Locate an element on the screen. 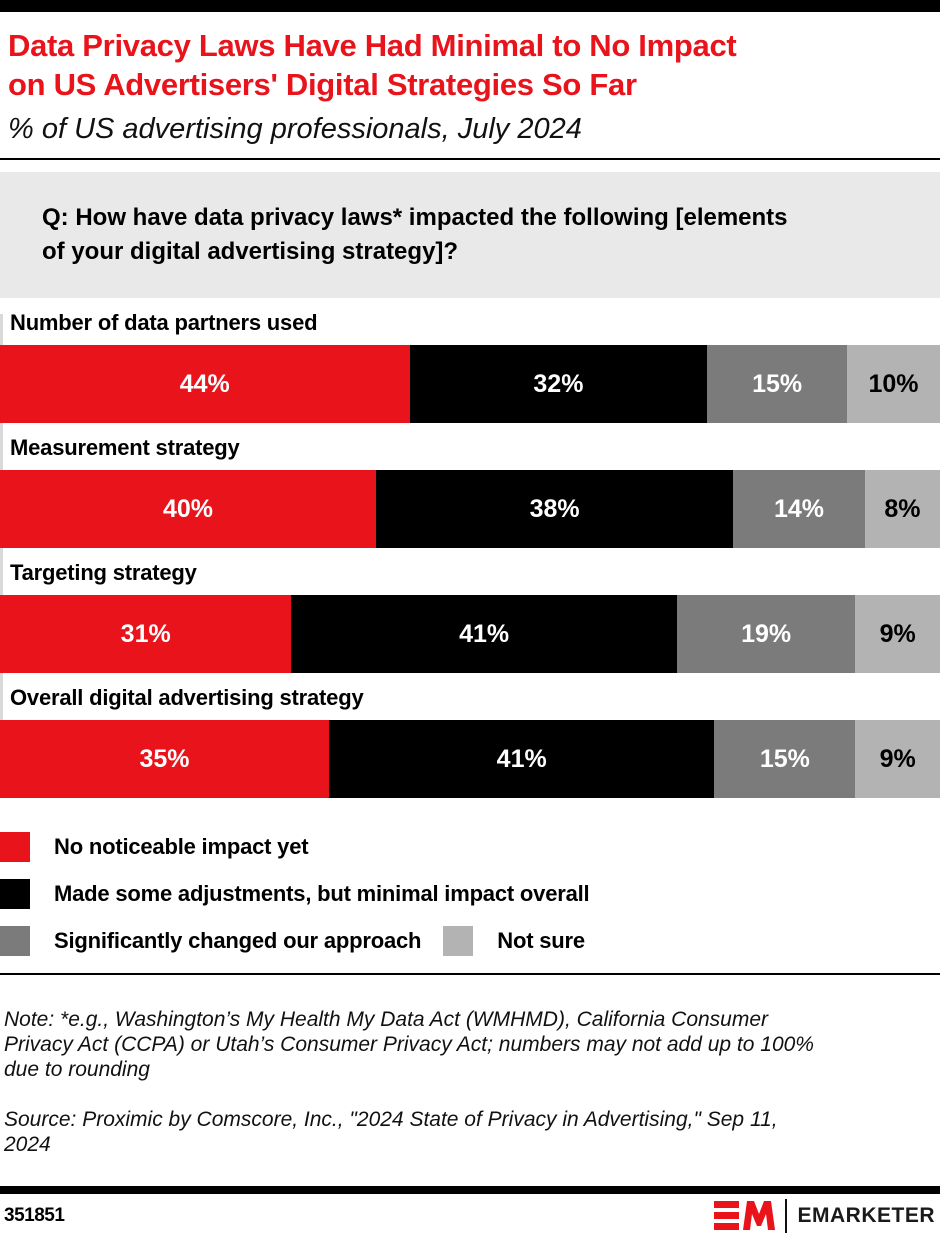  stacked-bar: 40% 38% 14% 8% is located at coordinates (470, 509).